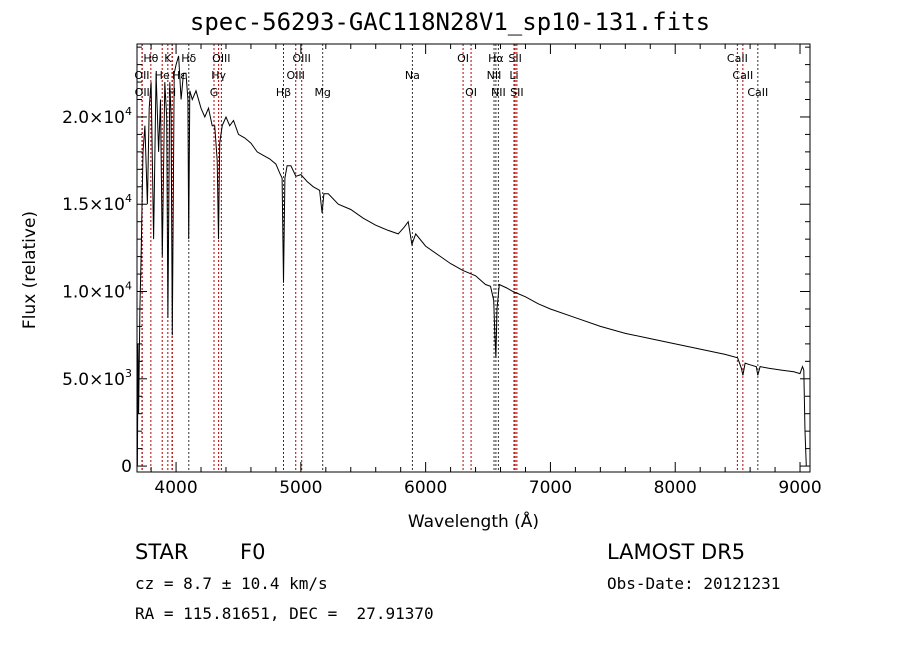 Image resolution: width=900 pixels, height=649 pixels. I want to click on y-tick-mantissa: 2.0×10, so click(93, 118).